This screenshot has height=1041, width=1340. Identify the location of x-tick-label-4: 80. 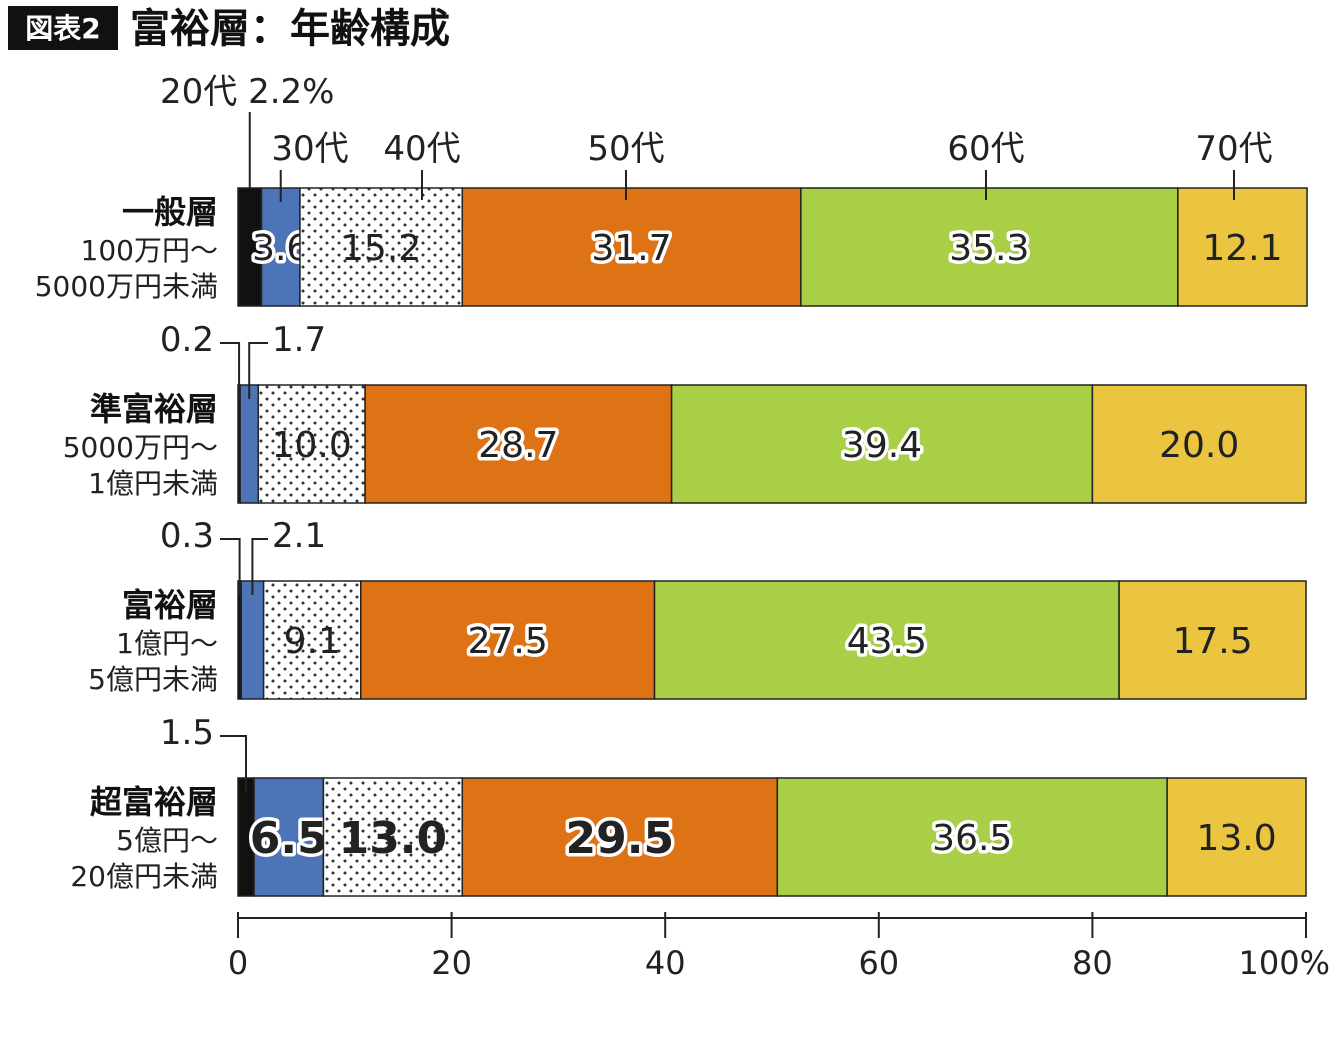
(1092, 963).